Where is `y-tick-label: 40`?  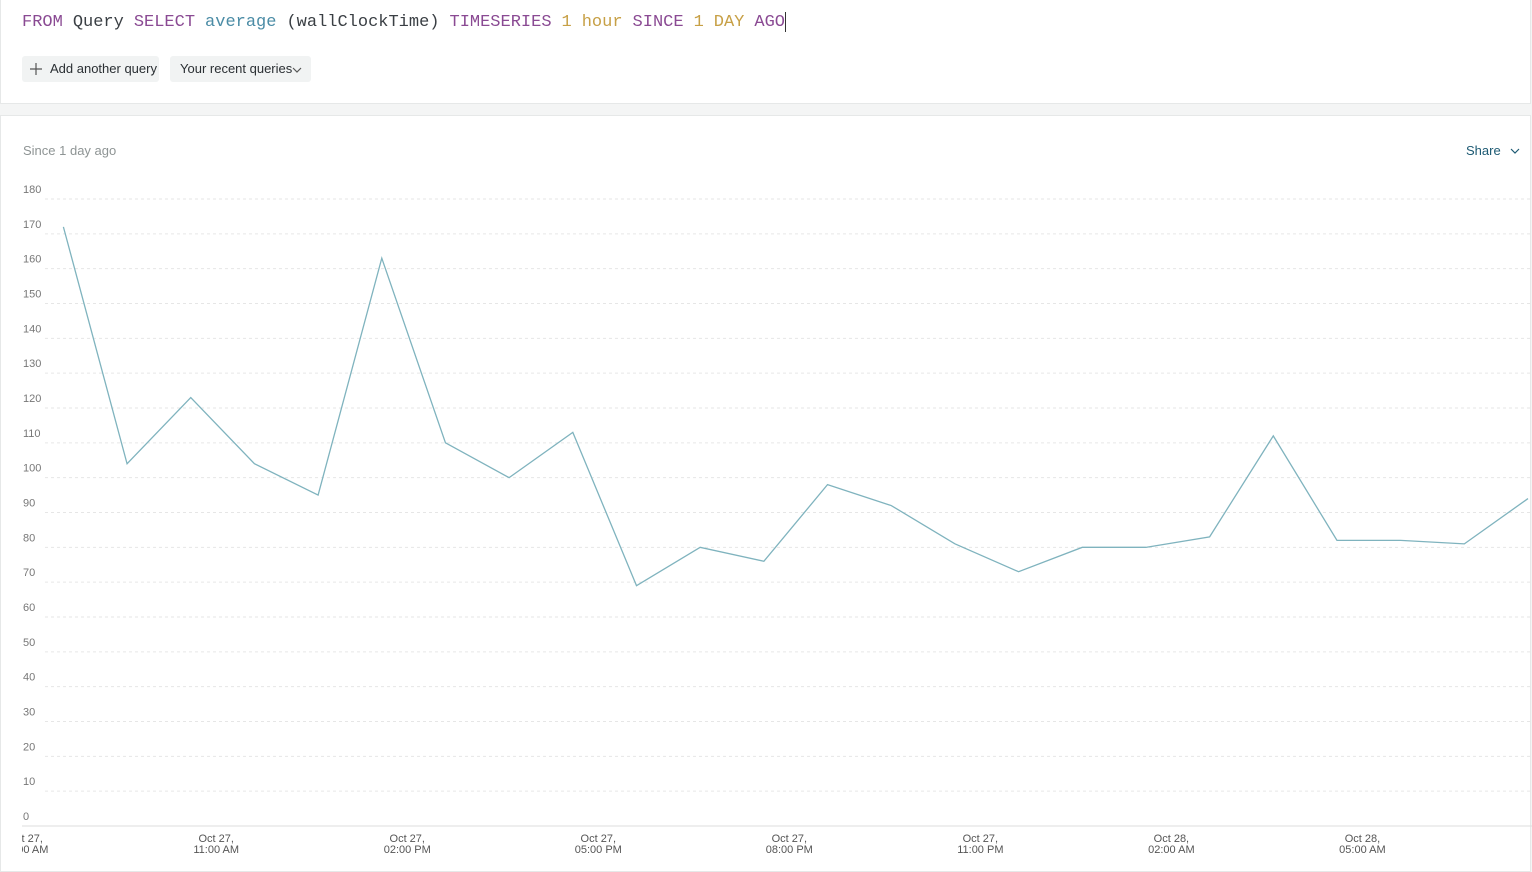 y-tick-label: 40 is located at coordinates (29, 678).